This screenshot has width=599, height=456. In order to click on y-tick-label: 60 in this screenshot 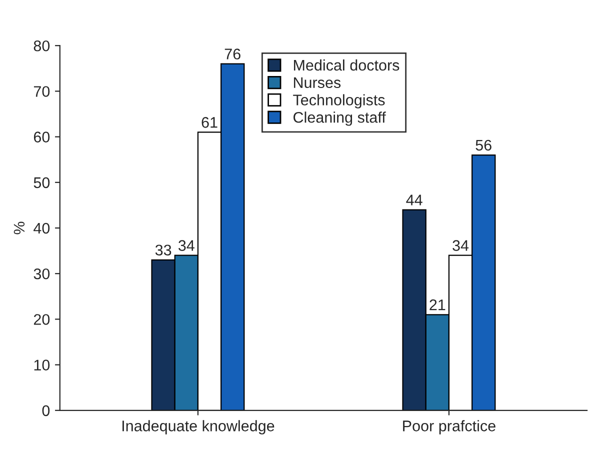, I will do `click(42, 137)`.